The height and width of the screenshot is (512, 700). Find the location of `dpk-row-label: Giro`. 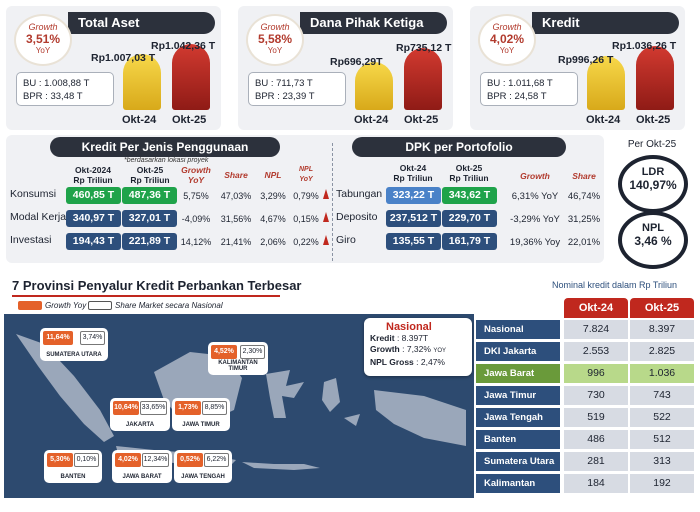

dpk-row-label: Giro is located at coordinates (346, 240).